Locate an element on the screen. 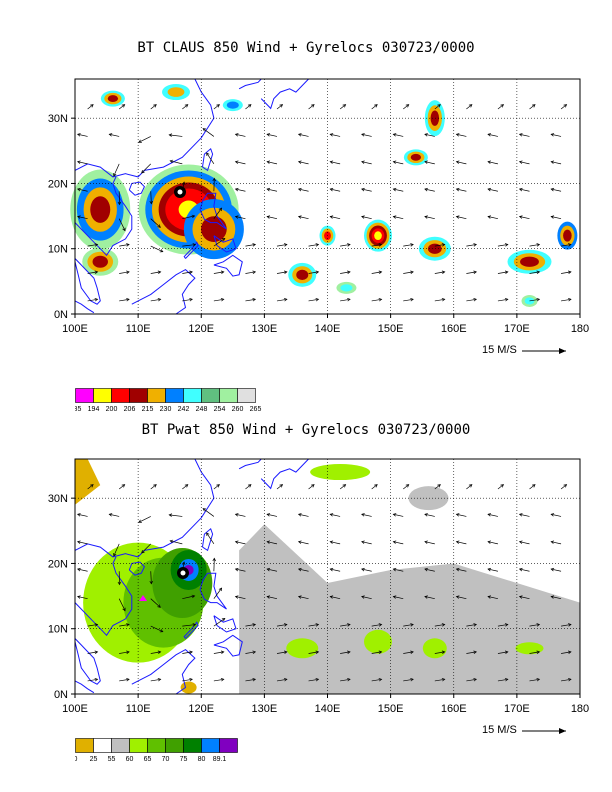 The width and height of the screenshot is (612, 792). colorbar-label: 80 is located at coordinates (202, 759).